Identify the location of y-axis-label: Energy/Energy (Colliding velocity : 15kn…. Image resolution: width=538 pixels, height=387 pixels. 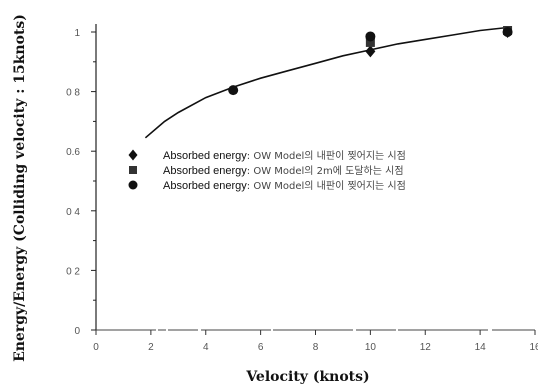
(20, 188).